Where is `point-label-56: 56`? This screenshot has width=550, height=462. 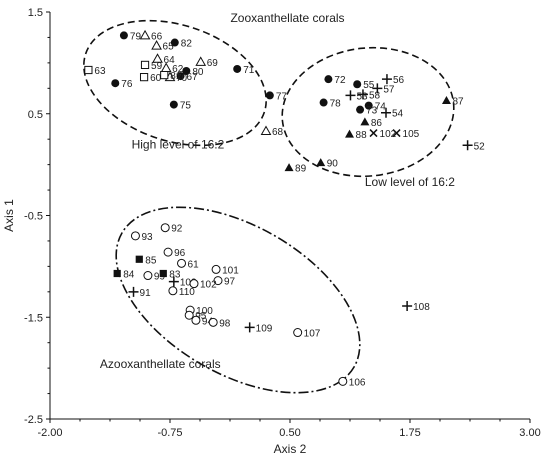 point-label-56: 56 is located at coordinates (399, 80).